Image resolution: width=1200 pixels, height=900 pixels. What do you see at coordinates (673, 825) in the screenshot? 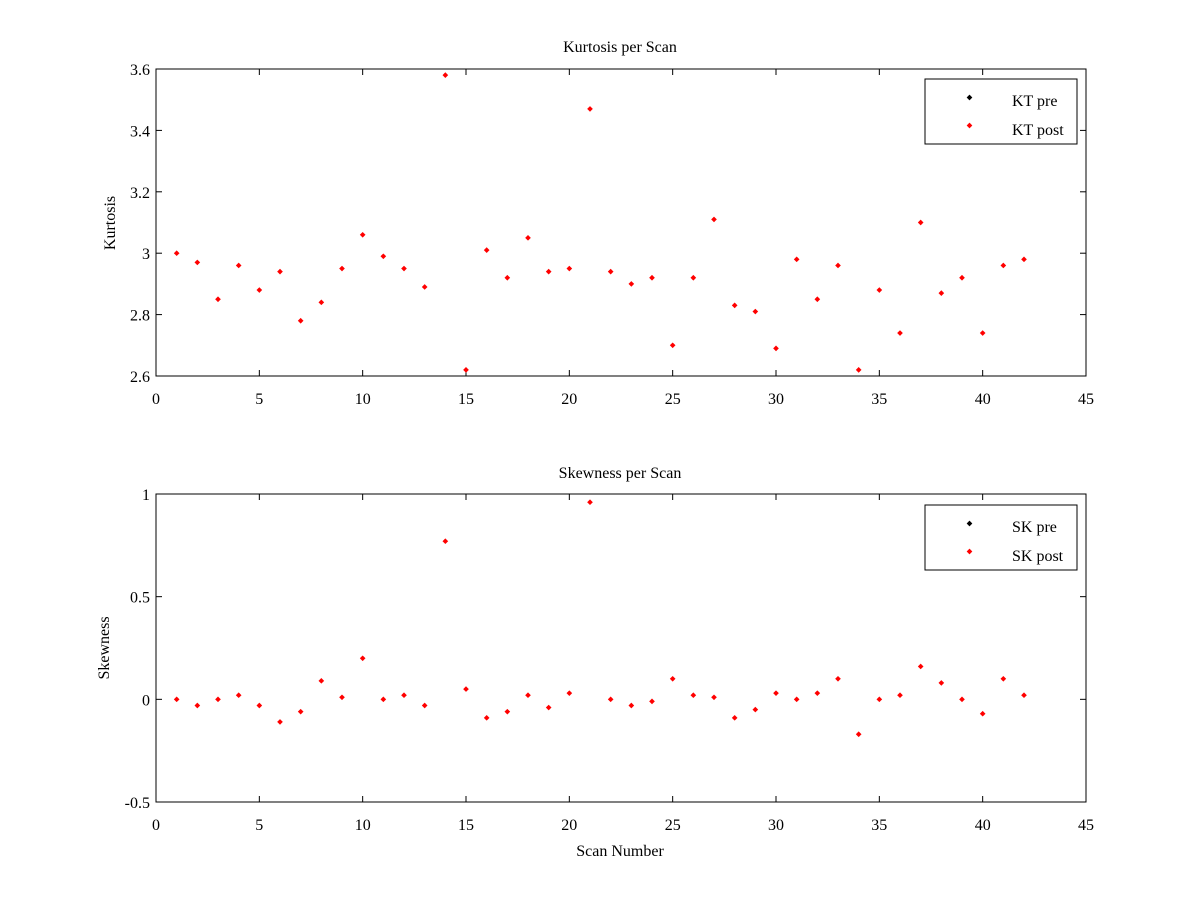
I see `skewness-x-tick-label: 25` at bounding box center [673, 825].